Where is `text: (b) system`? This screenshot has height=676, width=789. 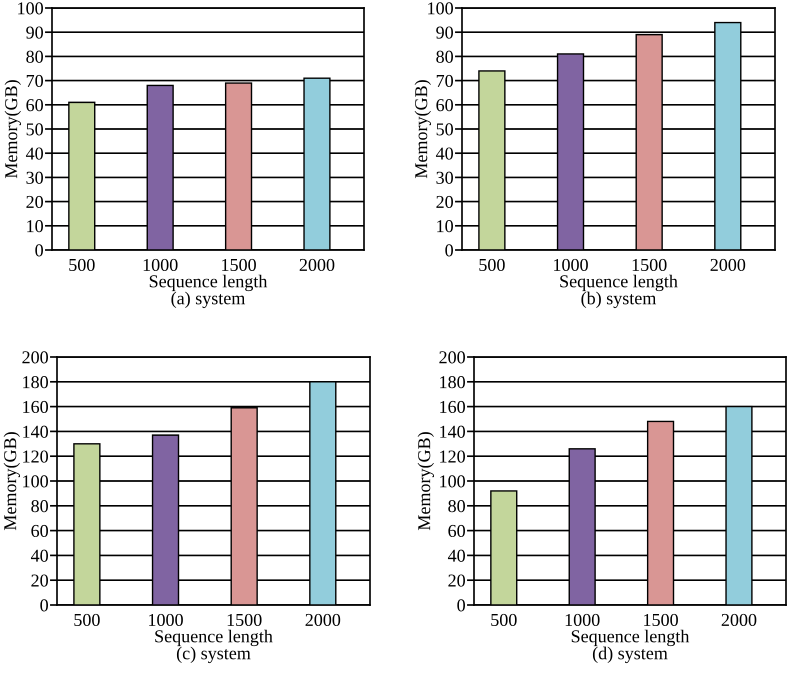 text: (b) system is located at coordinates (618, 300).